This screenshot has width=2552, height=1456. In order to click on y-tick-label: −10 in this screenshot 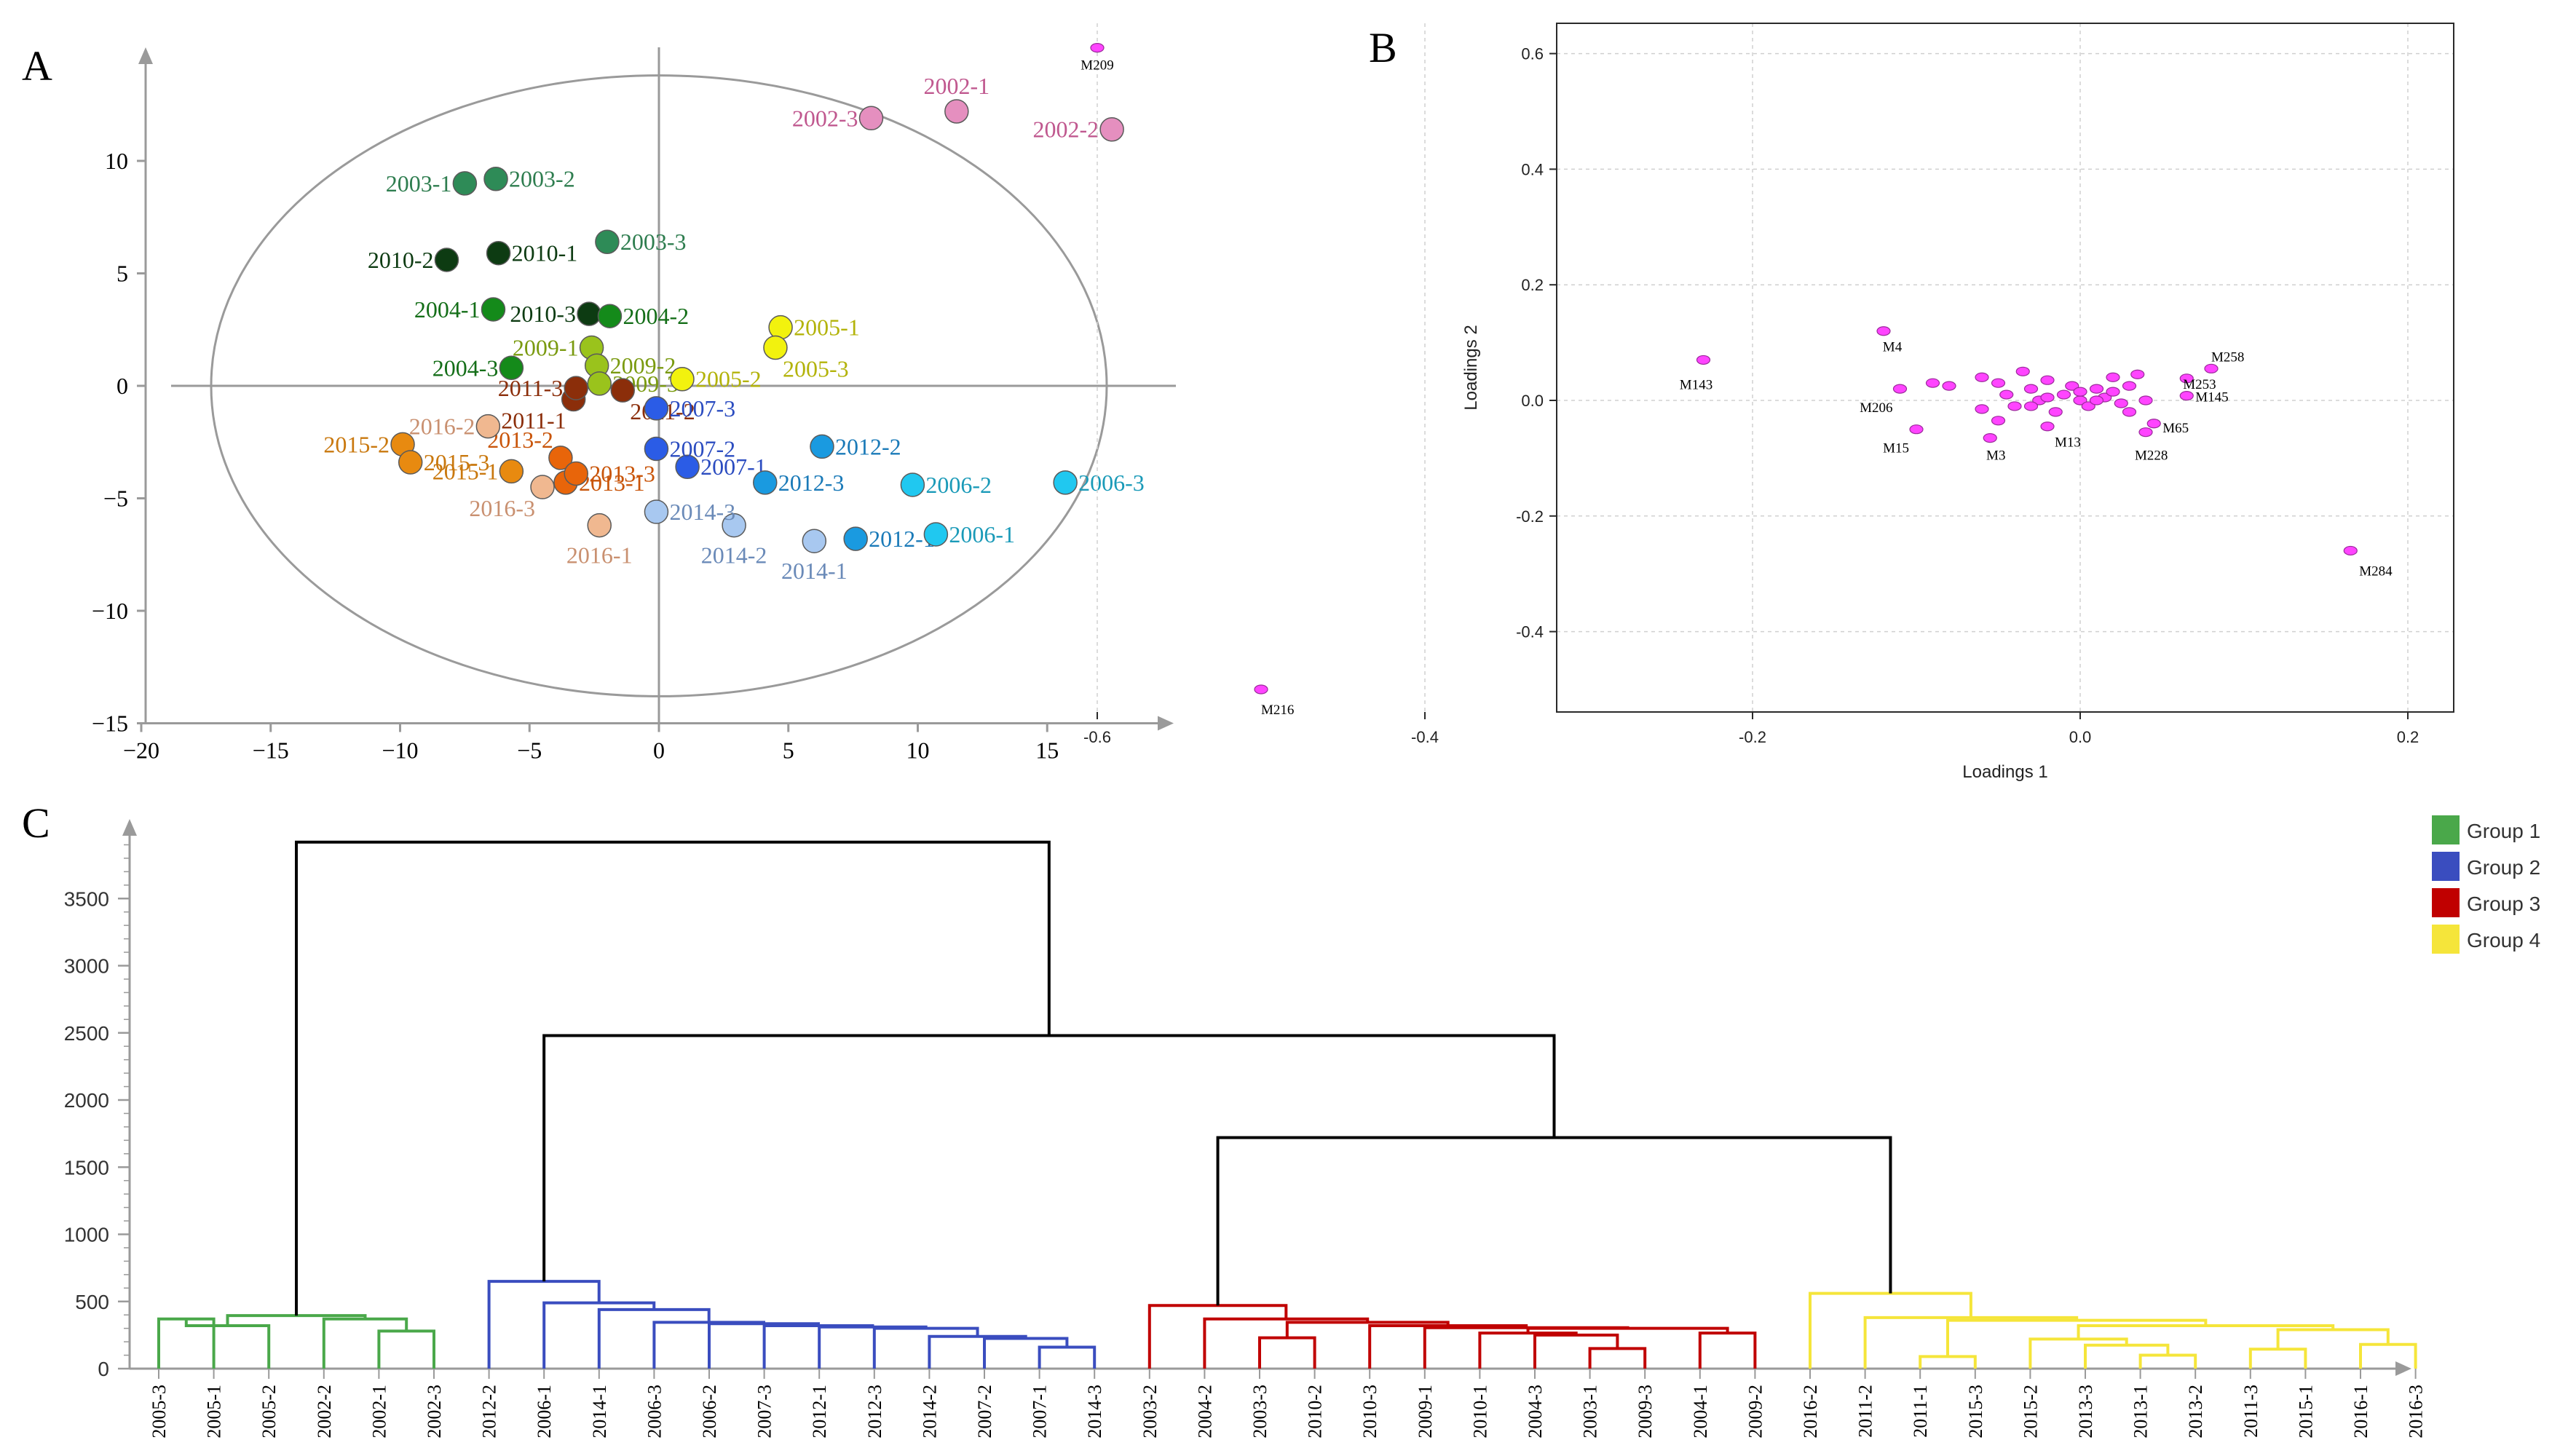, I will do `click(110, 611)`.